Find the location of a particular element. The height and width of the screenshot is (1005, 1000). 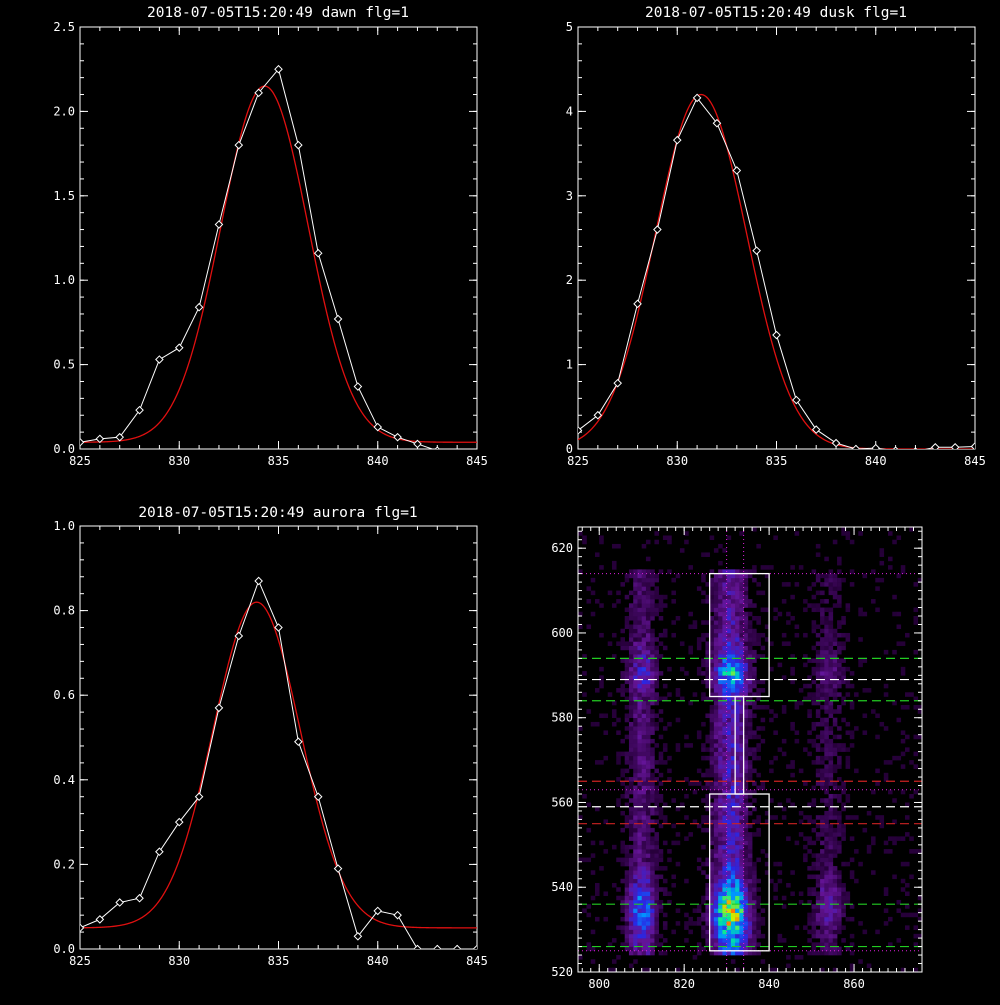

y-tick-label: 540 is located at coordinates (562, 887).